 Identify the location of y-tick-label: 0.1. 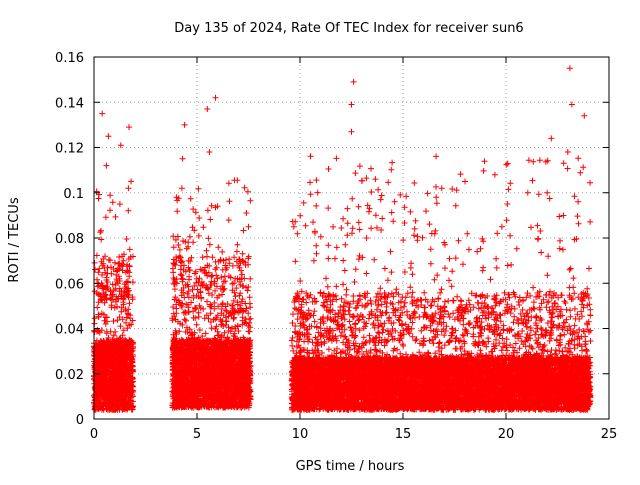
(73, 194).